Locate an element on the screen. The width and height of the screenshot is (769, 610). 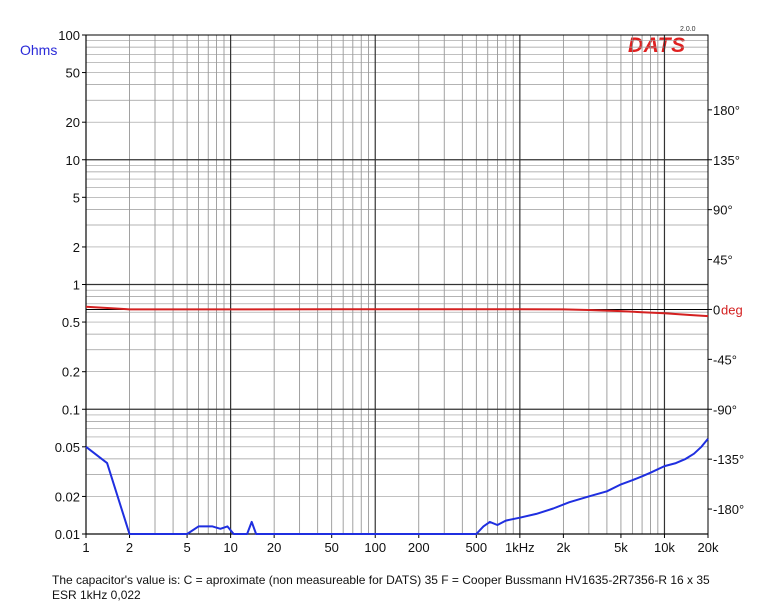
x-tick-label: 20 is located at coordinates (274, 547).